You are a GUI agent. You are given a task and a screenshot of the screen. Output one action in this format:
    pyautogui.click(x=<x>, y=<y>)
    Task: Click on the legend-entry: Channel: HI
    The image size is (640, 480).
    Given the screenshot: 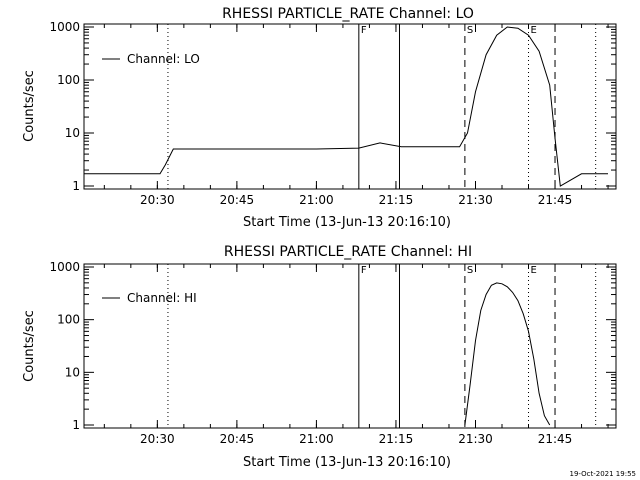 What is the action you would take?
    pyautogui.click(x=162, y=298)
    